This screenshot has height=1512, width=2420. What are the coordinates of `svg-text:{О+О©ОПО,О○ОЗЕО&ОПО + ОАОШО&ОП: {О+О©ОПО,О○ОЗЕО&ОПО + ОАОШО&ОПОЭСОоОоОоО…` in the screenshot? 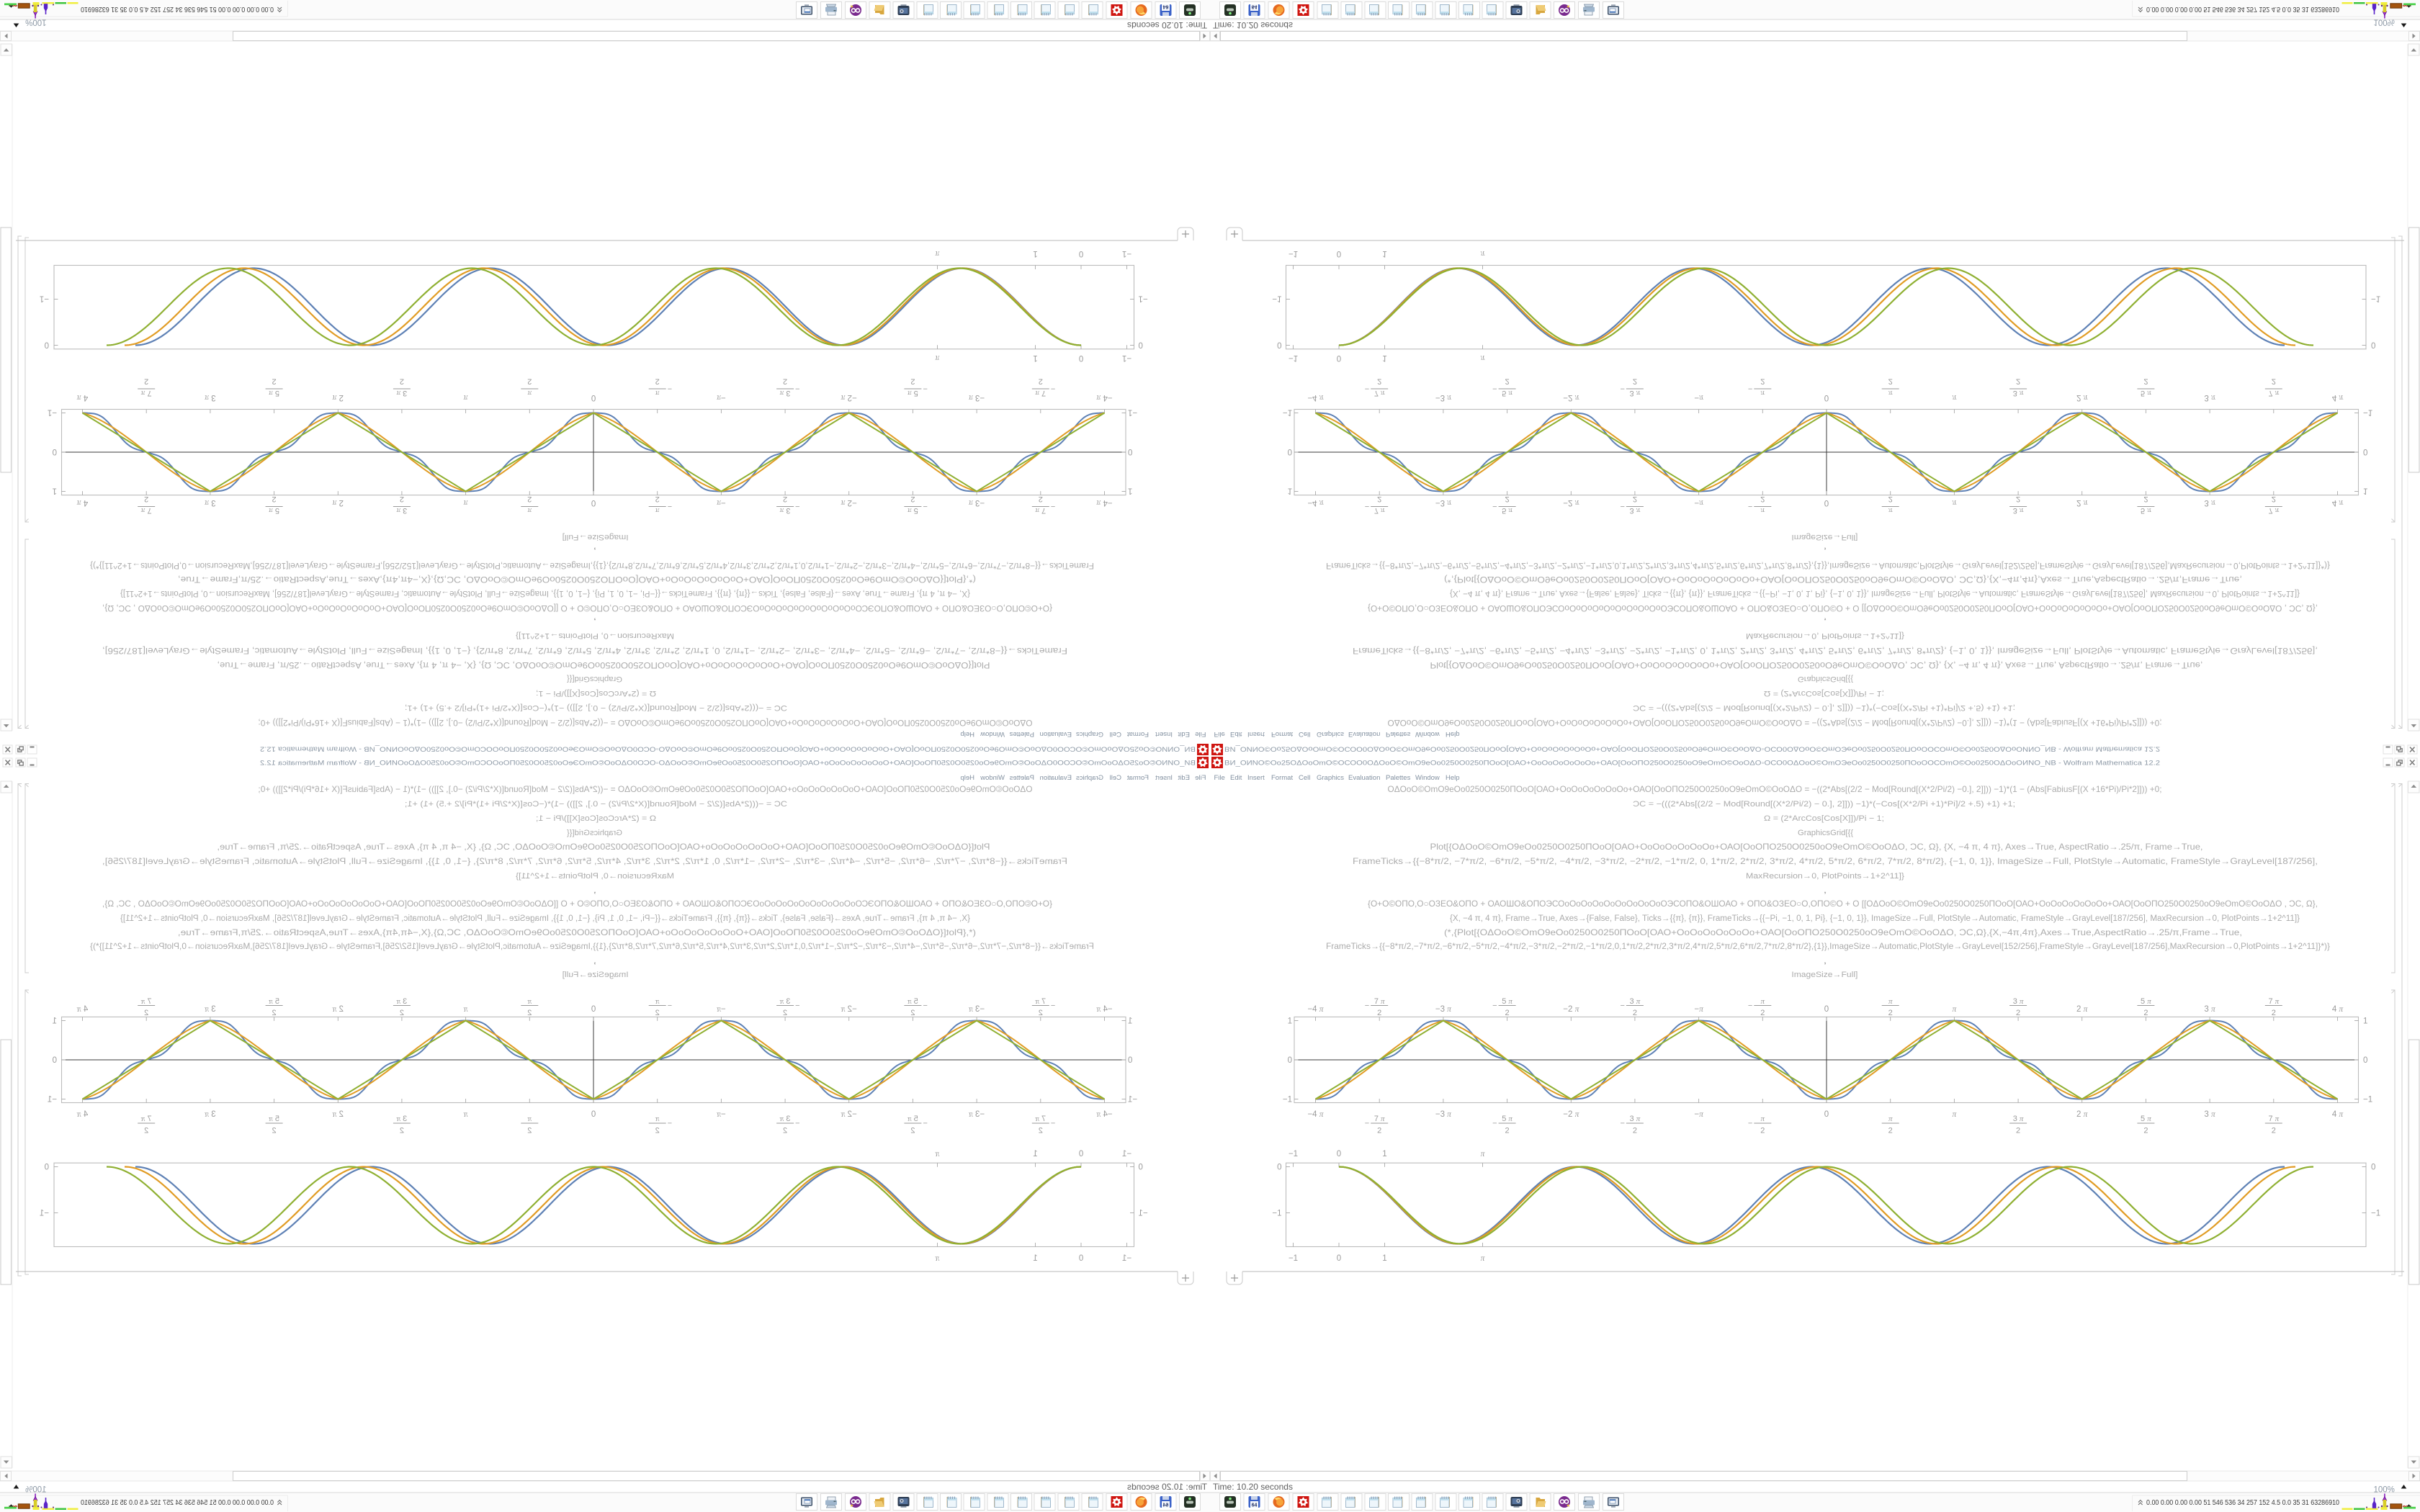 It's located at (1843, 904).